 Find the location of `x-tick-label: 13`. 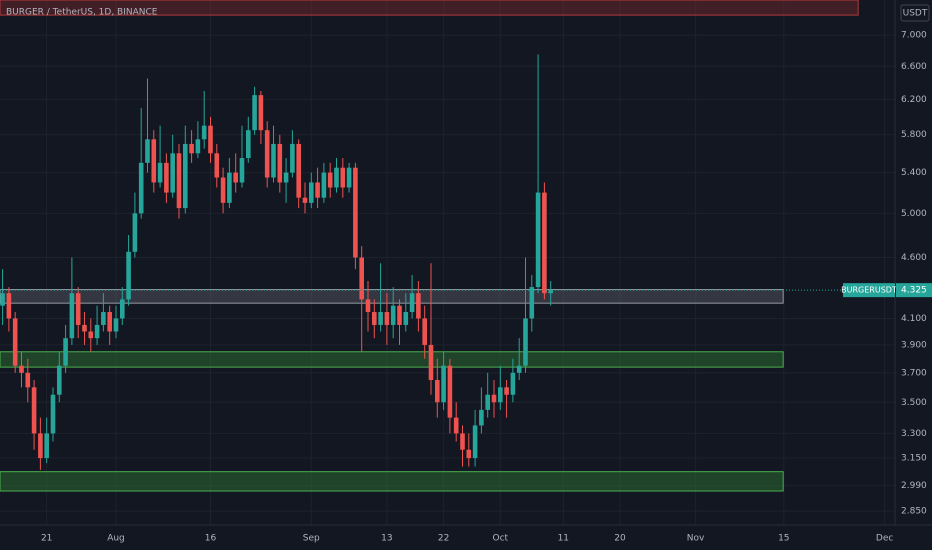

x-tick-label: 13 is located at coordinates (386, 539).